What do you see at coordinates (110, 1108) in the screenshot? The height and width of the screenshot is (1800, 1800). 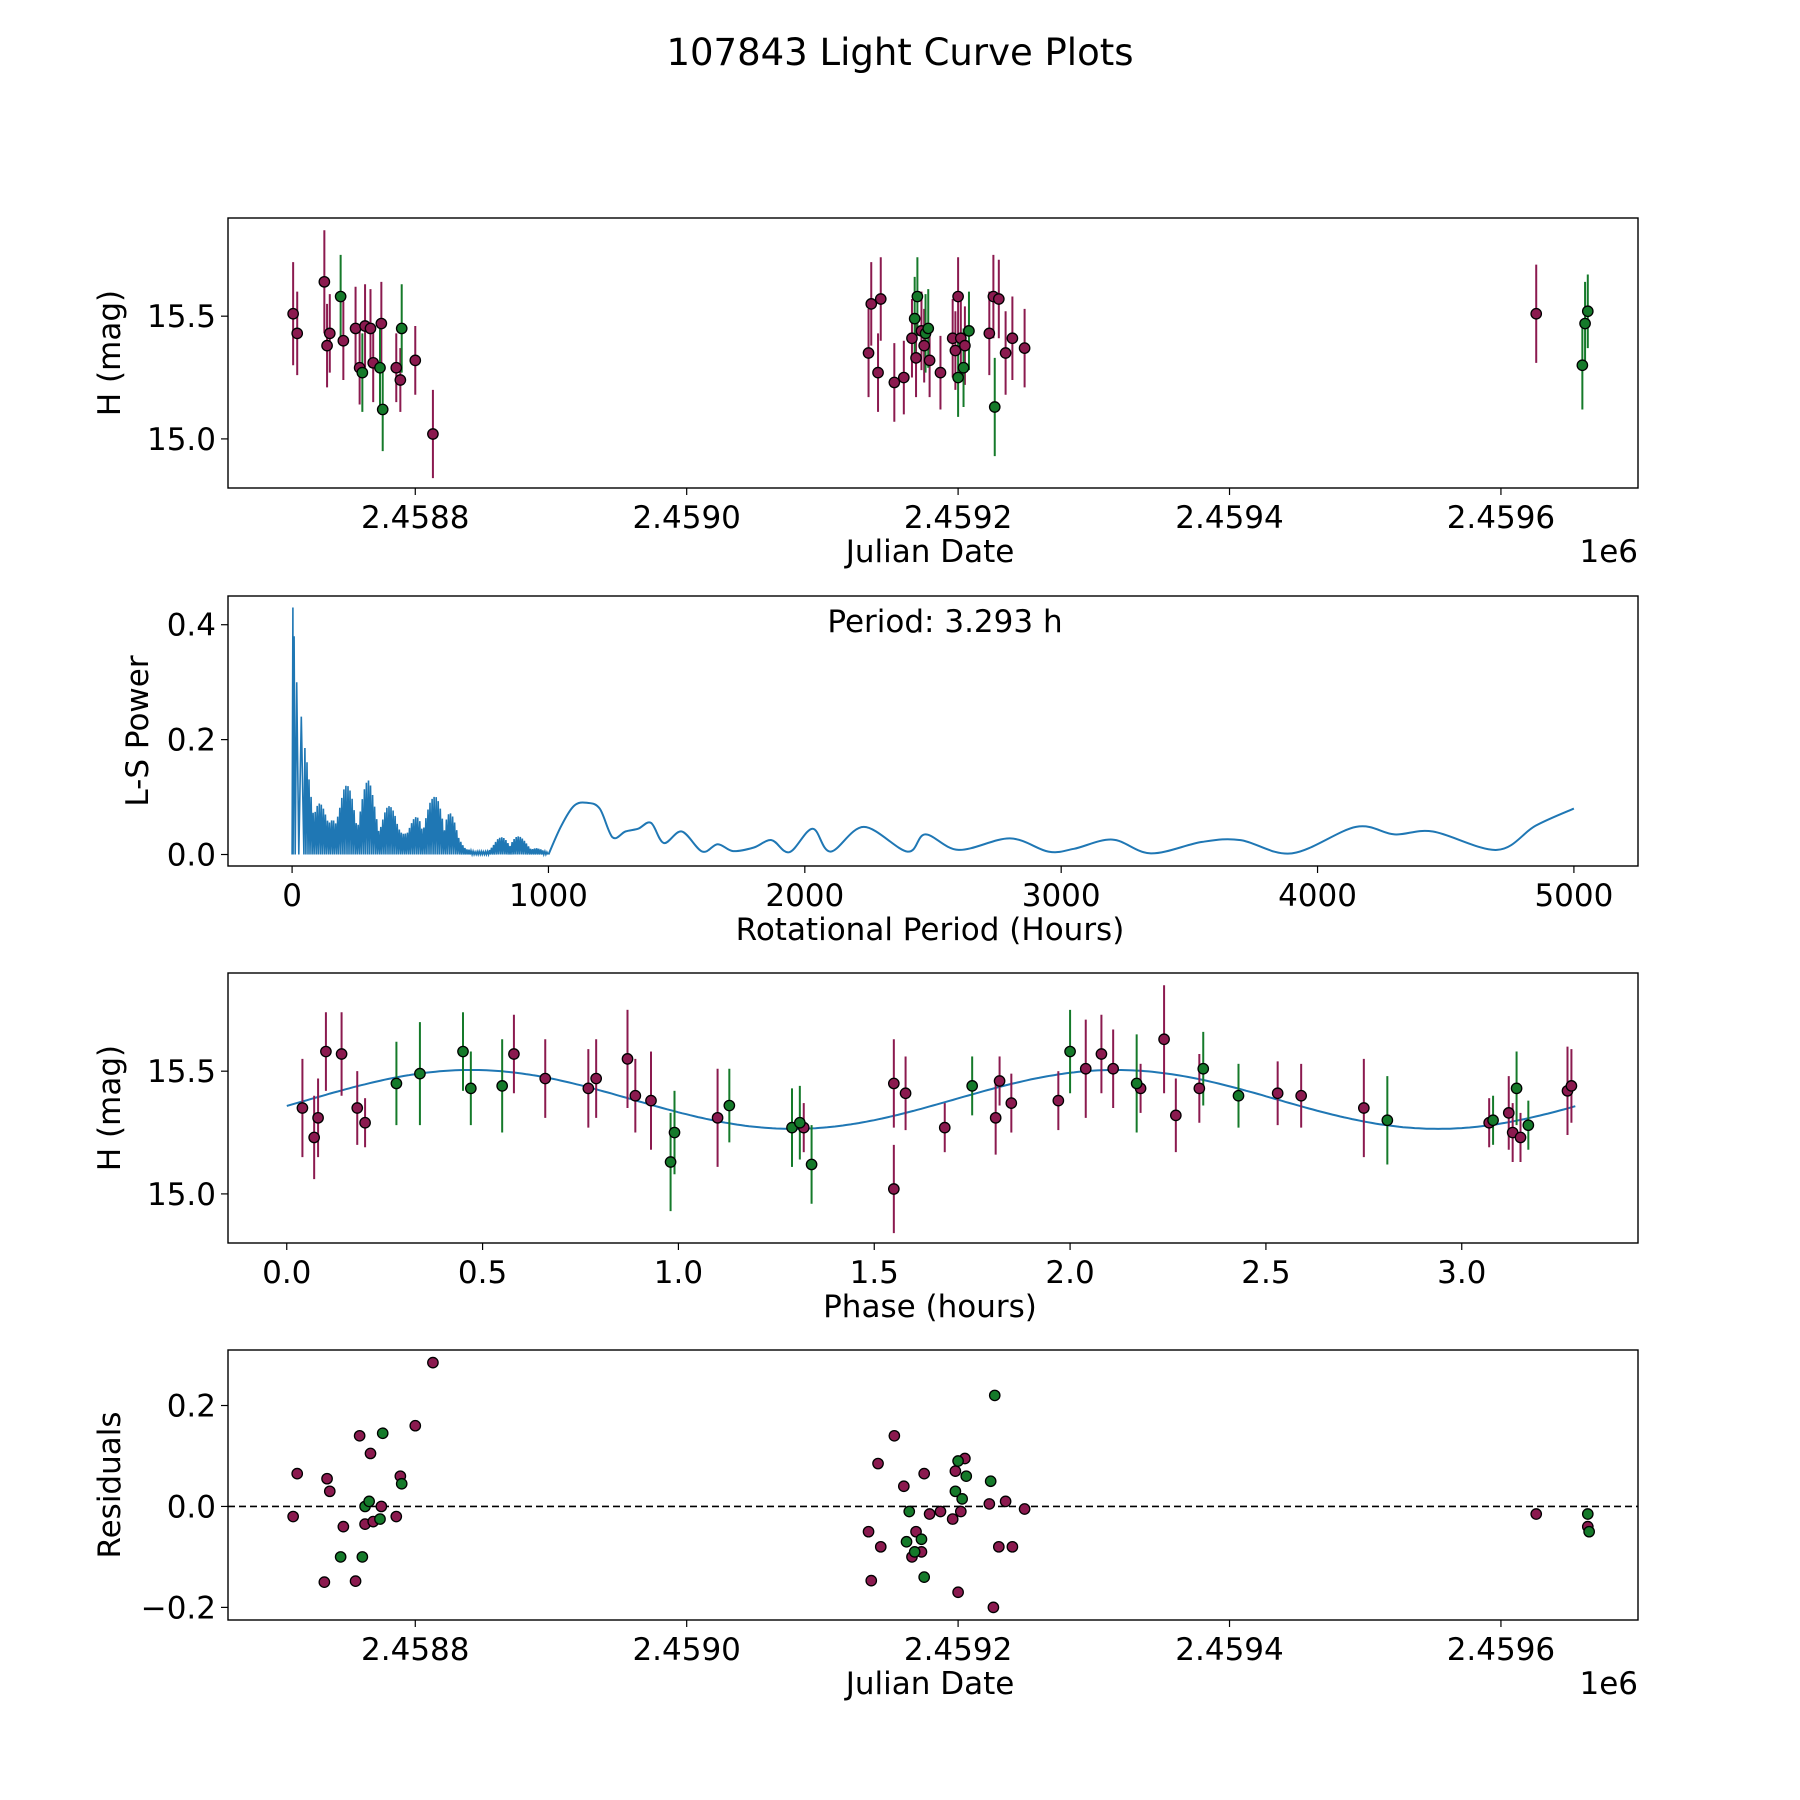 I see `y-axis-label: H (mag)` at bounding box center [110, 1108].